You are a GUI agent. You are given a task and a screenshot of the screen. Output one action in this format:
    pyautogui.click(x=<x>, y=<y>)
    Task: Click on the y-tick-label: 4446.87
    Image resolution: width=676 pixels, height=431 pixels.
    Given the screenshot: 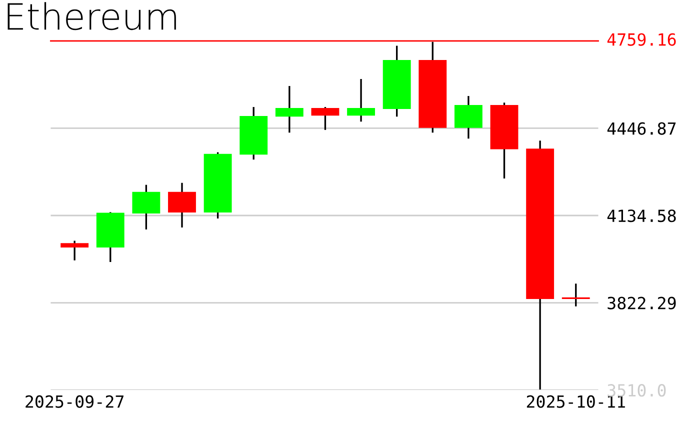 What is the action you would take?
    pyautogui.click(x=641, y=128)
    